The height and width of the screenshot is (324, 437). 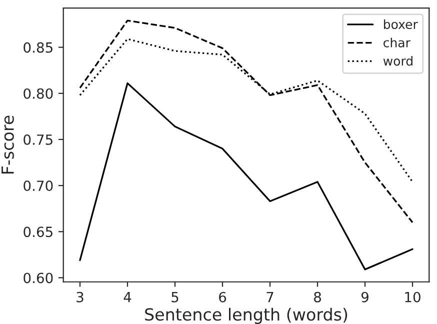 What do you see at coordinates (128, 297) in the screenshot?
I see `x-tick-label: 4` at bounding box center [128, 297].